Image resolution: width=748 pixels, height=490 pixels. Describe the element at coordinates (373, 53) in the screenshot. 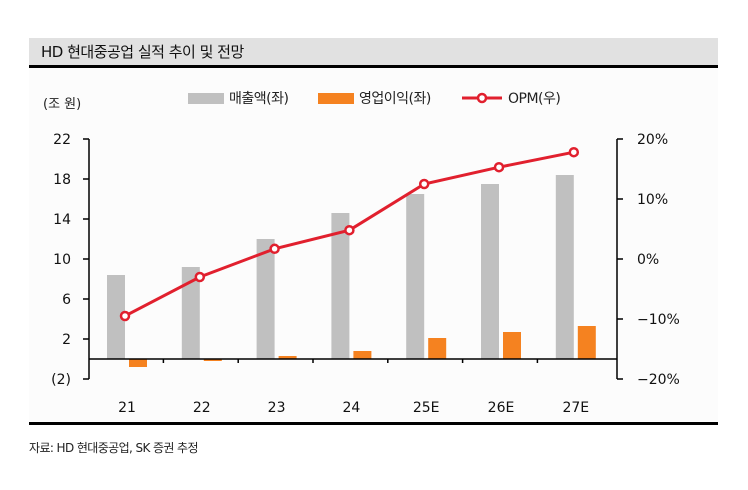

I see `title-bar` at that location.